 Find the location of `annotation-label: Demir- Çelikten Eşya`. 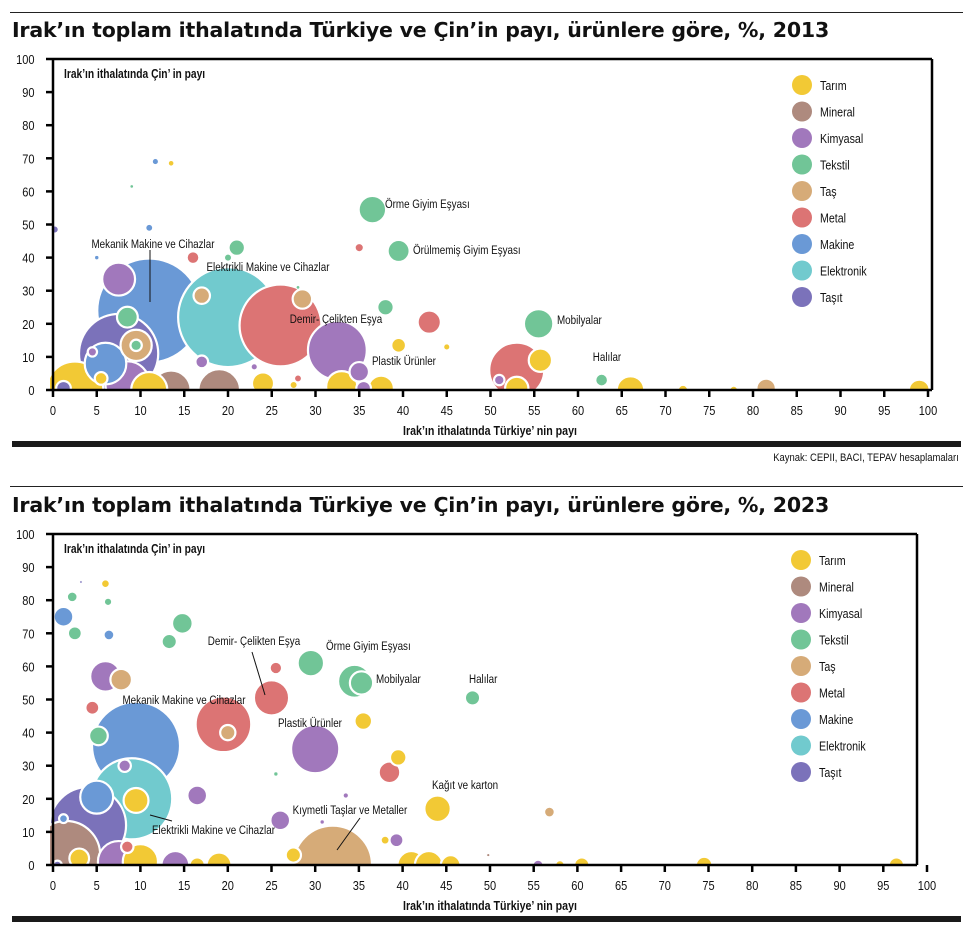

annotation-label: Demir- Çelikten Eşya is located at coordinates (336, 319).